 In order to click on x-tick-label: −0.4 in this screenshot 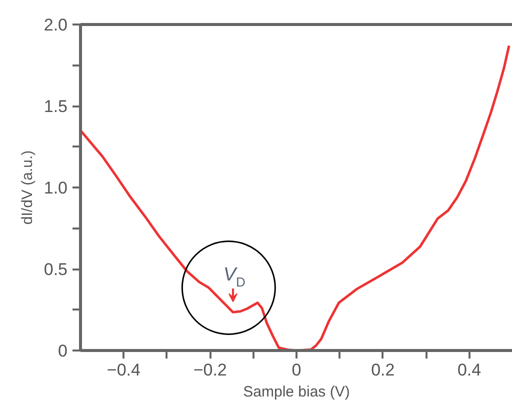, I will do `click(123, 370)`.